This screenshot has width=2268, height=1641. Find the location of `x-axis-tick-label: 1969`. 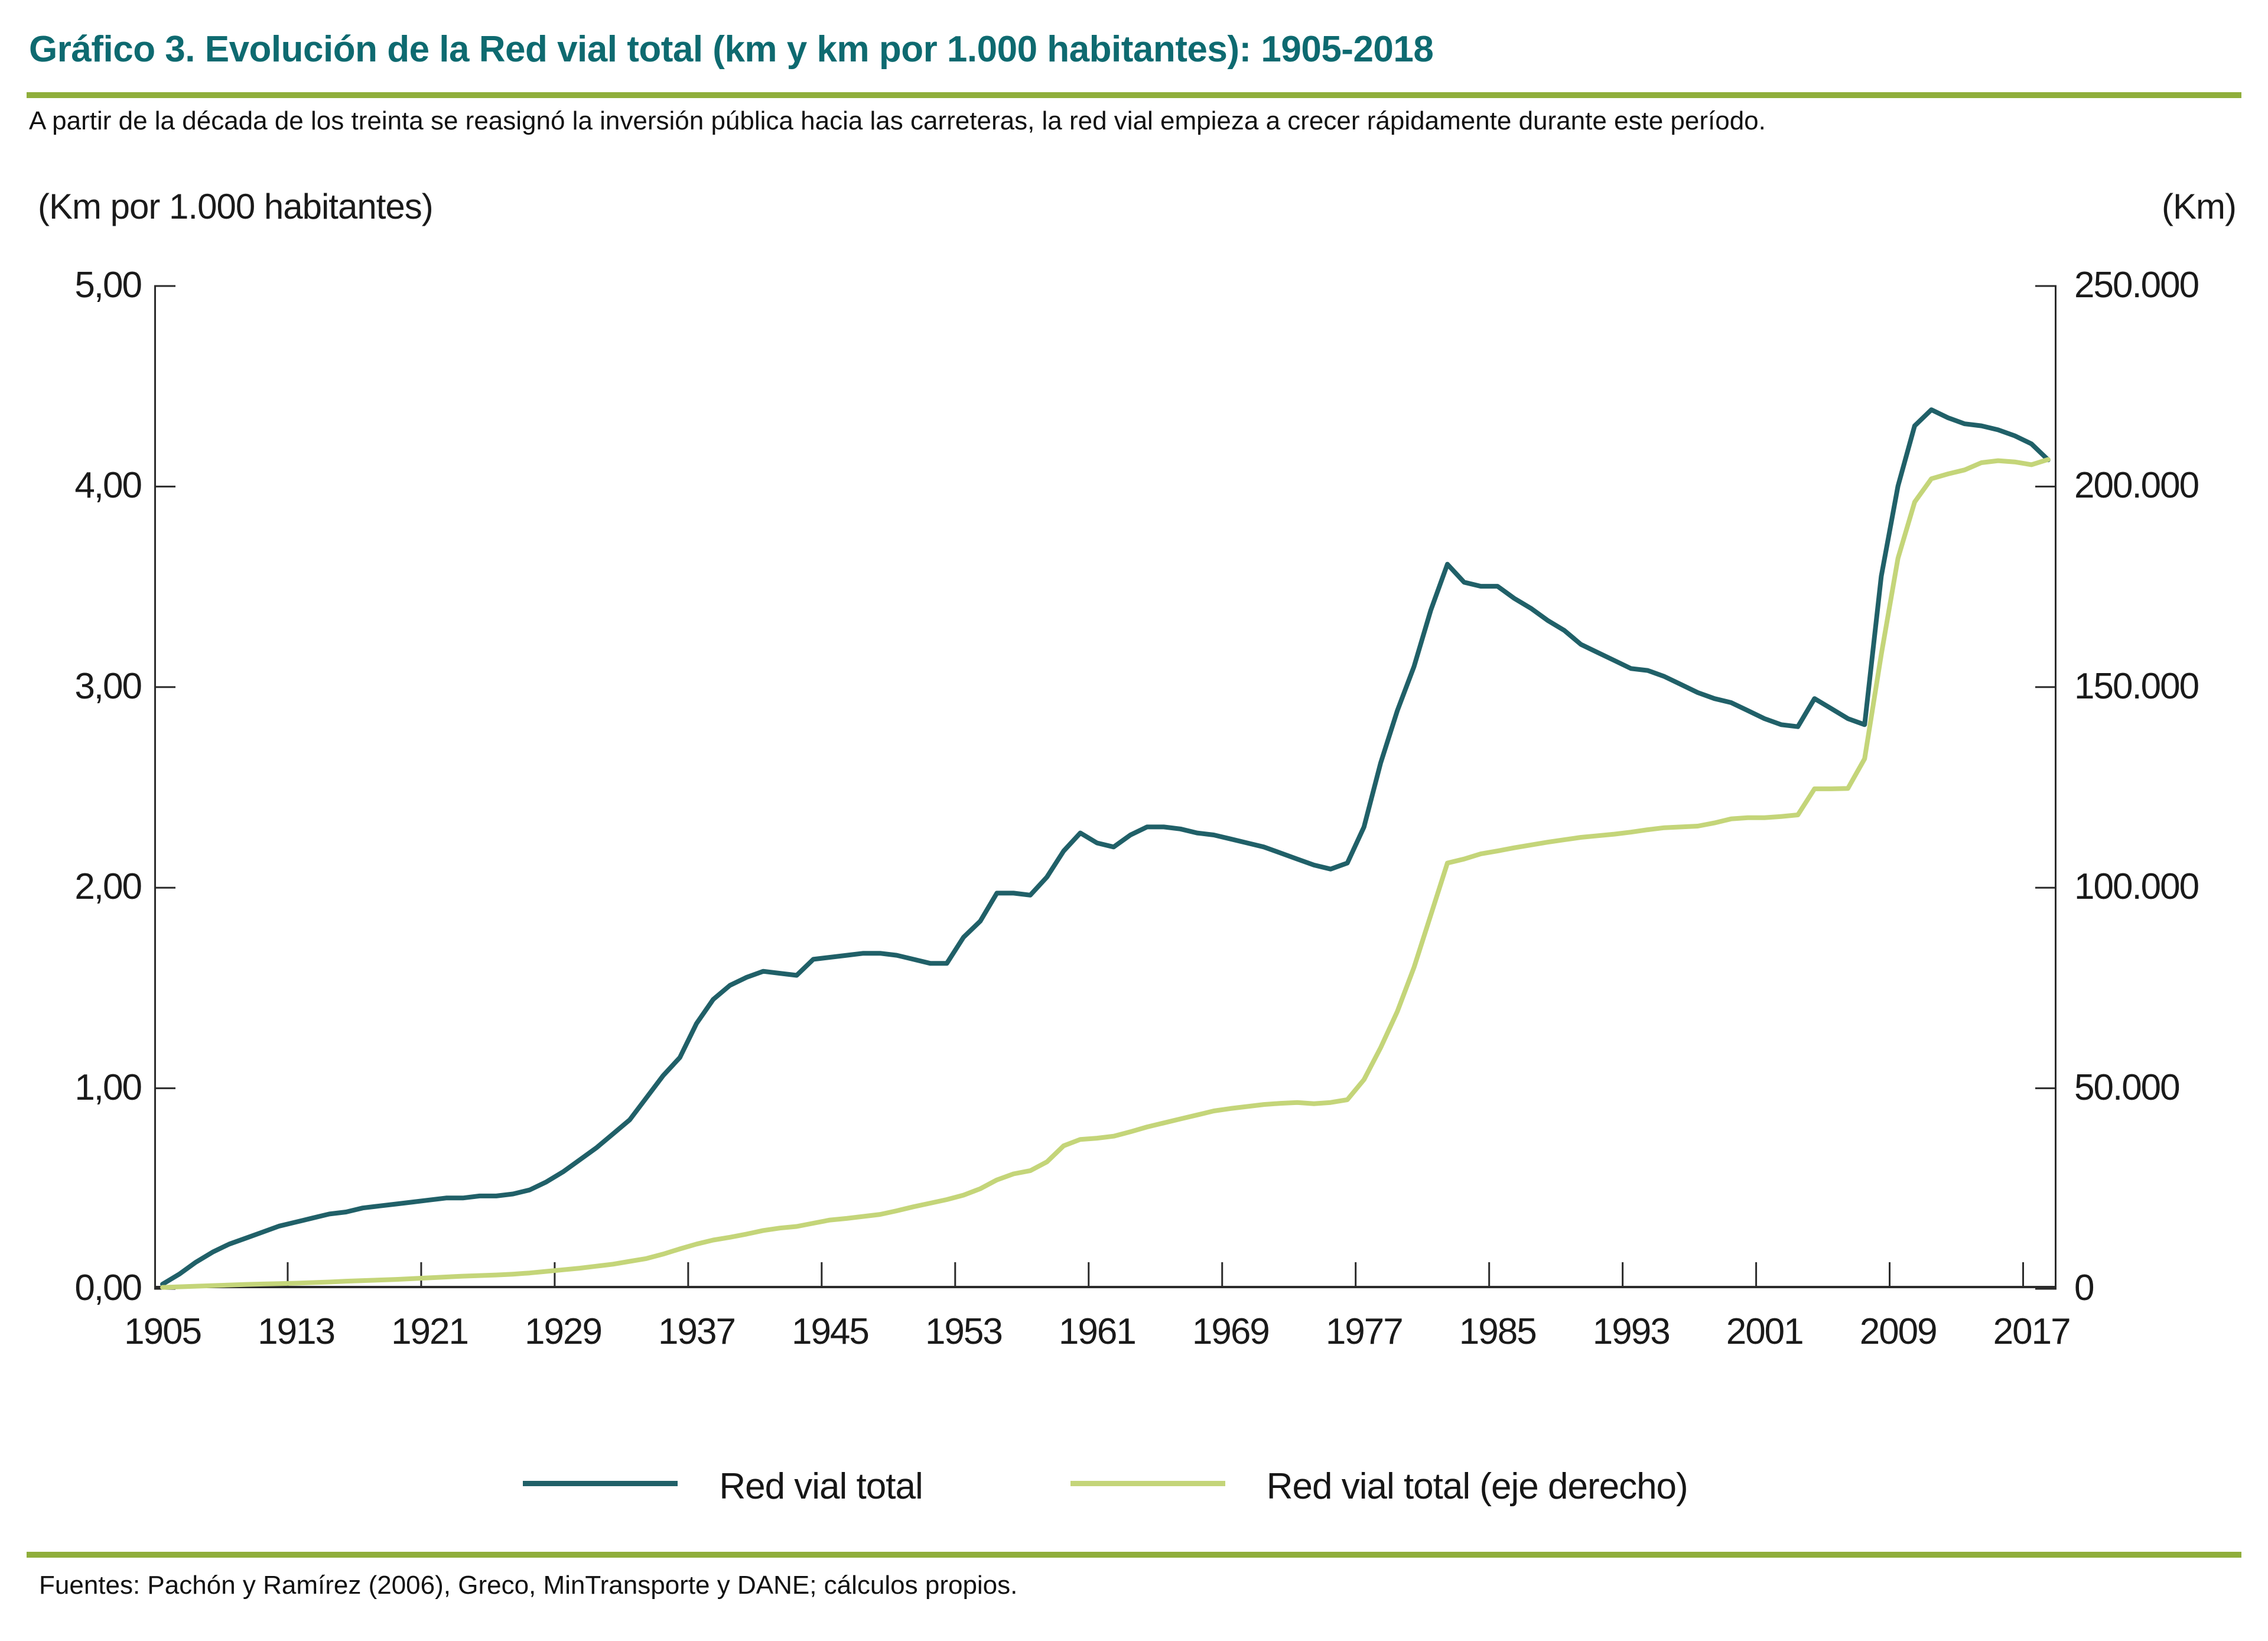

x-axis-tick-label: 1969 is located at coordinates (1231, 1331).